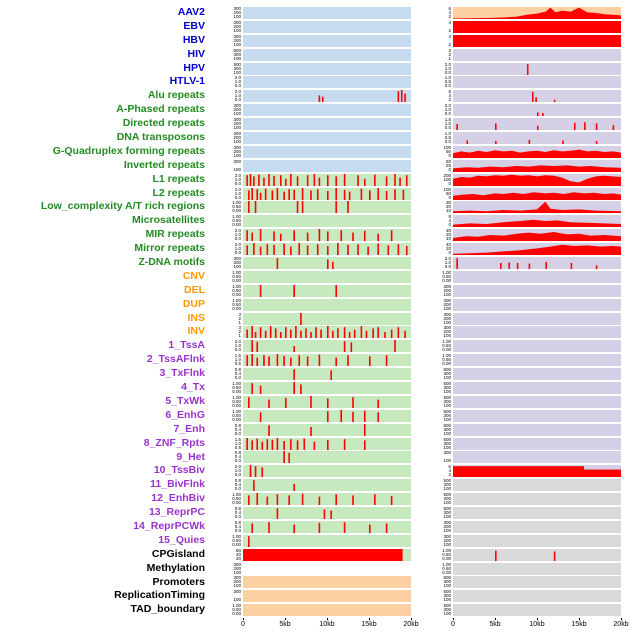 The width and height of the screenshot is (630, 632). Describe the element at coordinates (128, 150) in the screenshot. I see `track-label: G-Quadruplex forming repeats` at that location.